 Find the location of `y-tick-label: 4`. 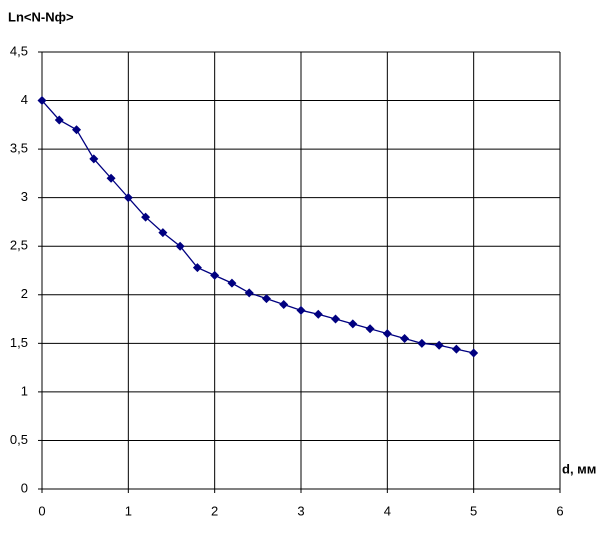

y-tick-label: 4 is located at coordinates (24, 99).